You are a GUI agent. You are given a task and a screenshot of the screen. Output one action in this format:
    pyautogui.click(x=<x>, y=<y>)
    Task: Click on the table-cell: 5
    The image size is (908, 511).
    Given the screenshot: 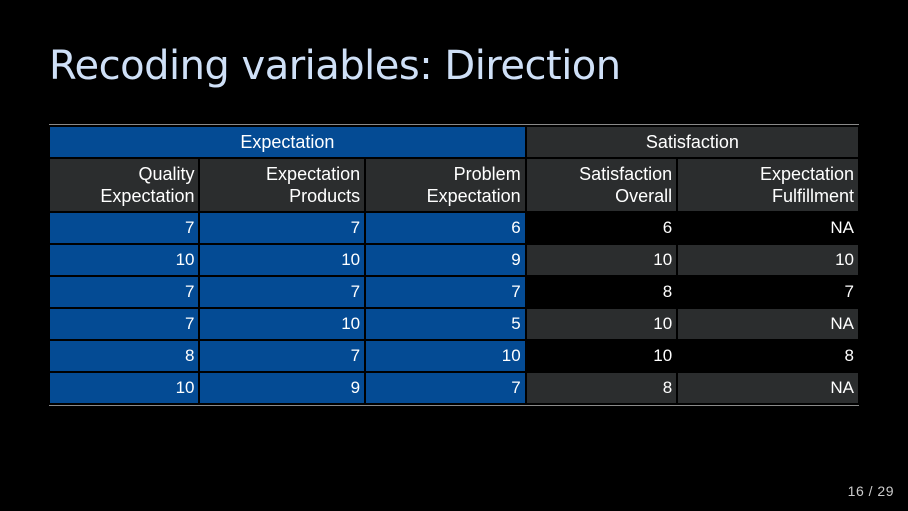 What is the action you would take?
    pyautogui.click(x=445, y=324)
    